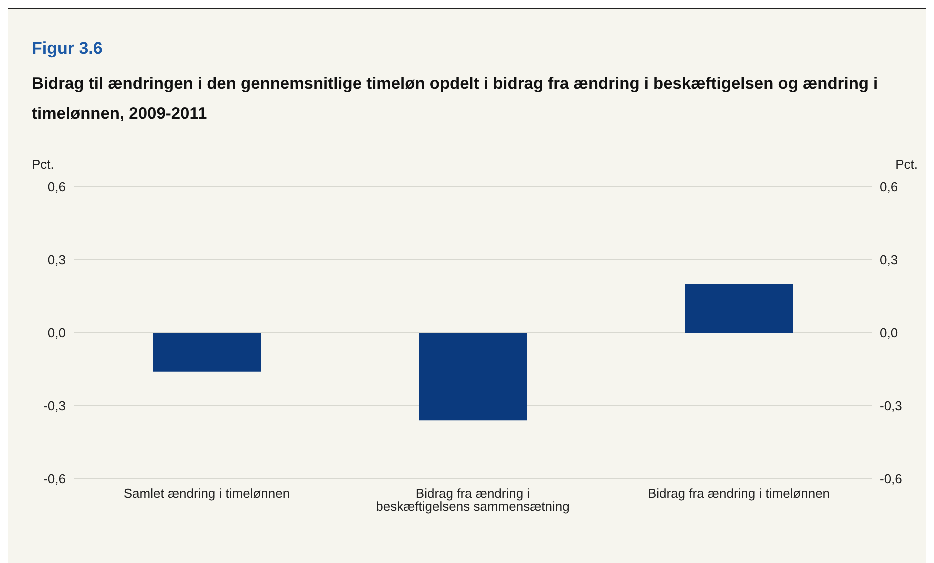  Describe the element at coordinates (55, 479) in the screenshot. I see `y-tick-label: -0,6` at that location.